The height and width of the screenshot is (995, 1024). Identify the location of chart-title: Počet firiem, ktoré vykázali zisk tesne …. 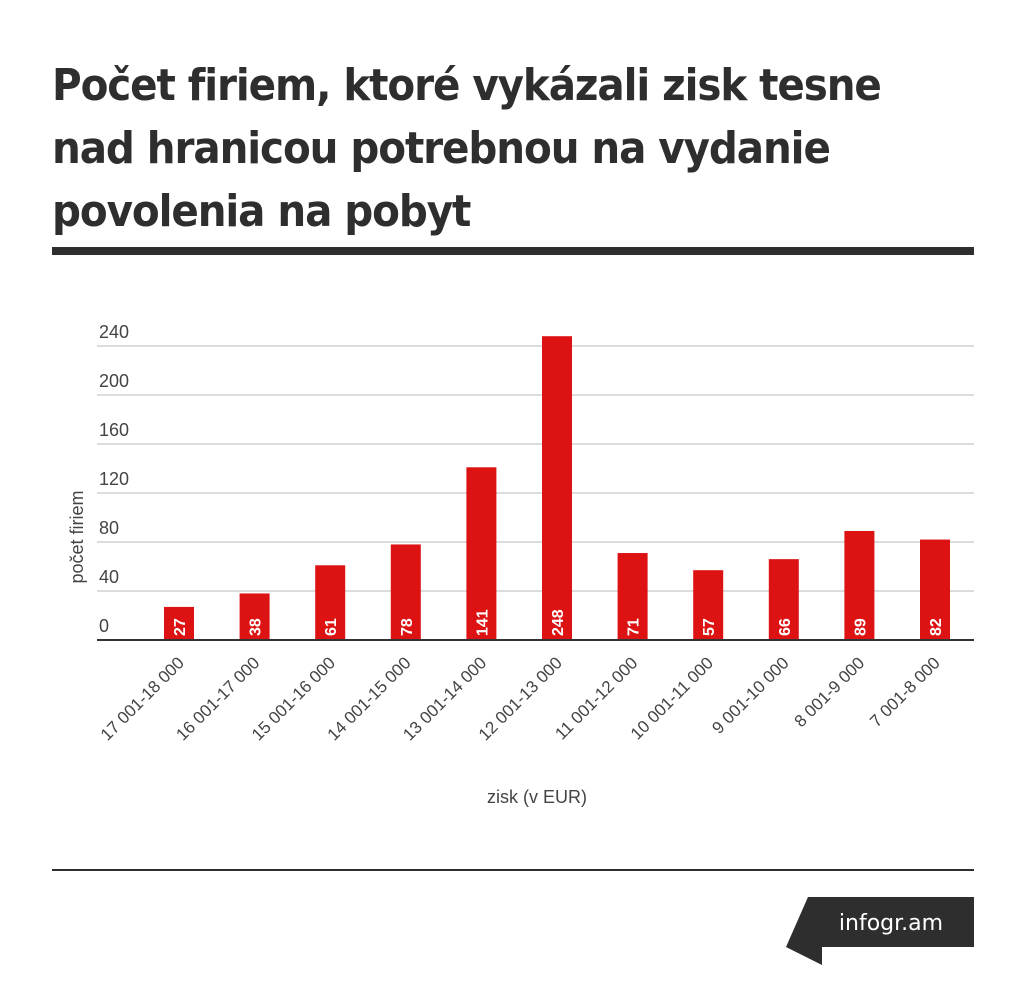
(467, 148).